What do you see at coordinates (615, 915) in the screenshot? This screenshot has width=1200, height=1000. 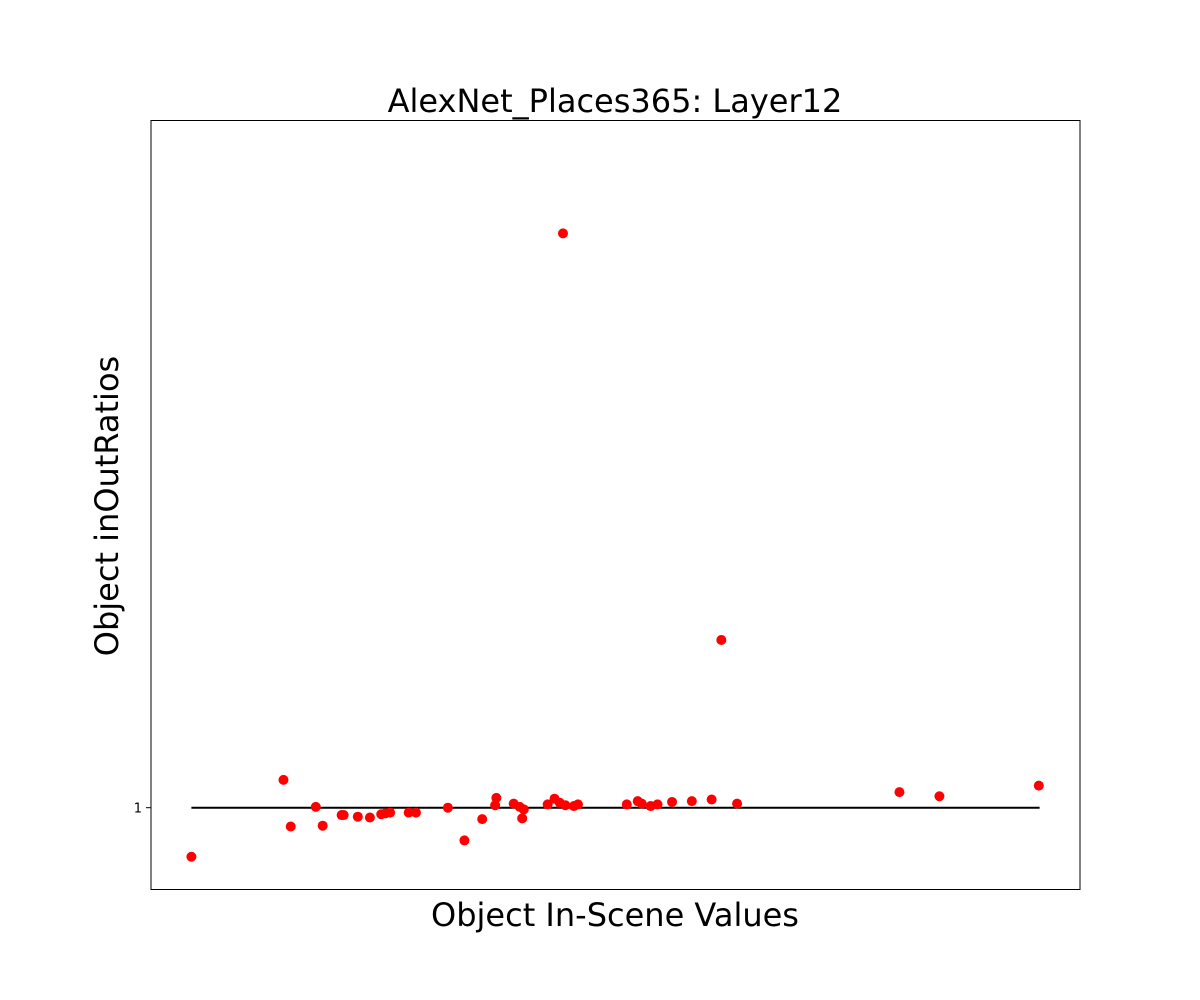 I see `x-axis-label: Object In-Scene Values` at bounding box center [615, 915].